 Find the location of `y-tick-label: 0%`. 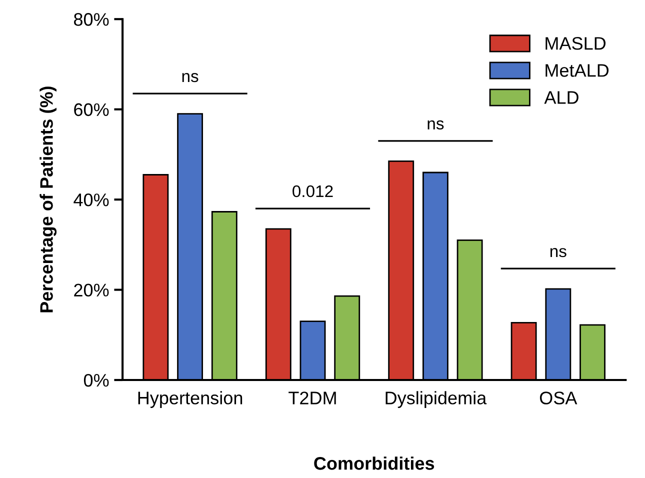

y-tick-label: 0% is located at coordinates (96, 380).